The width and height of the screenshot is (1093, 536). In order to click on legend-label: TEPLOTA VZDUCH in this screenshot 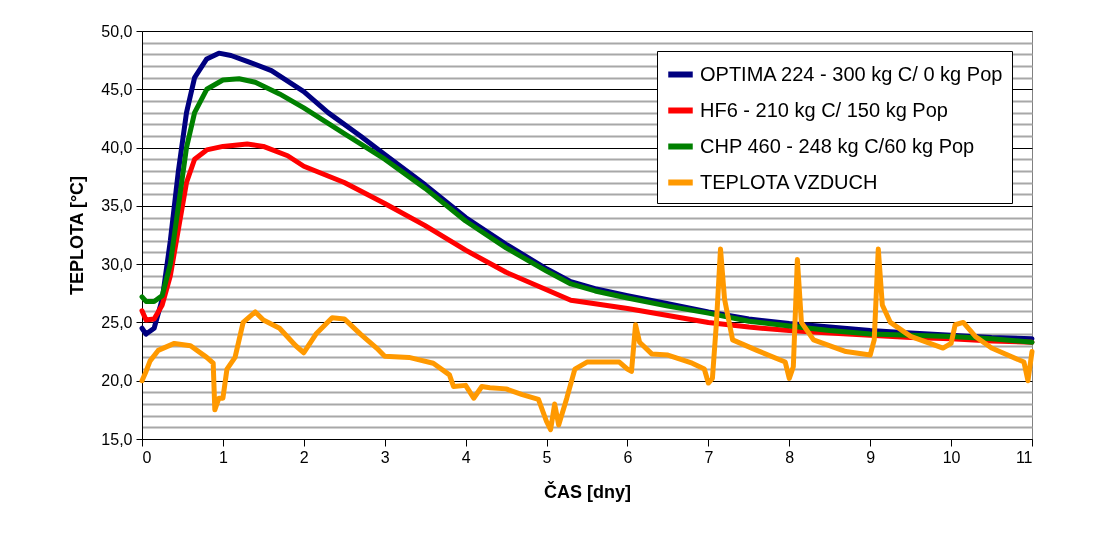, I will do `click(789, 181)`.